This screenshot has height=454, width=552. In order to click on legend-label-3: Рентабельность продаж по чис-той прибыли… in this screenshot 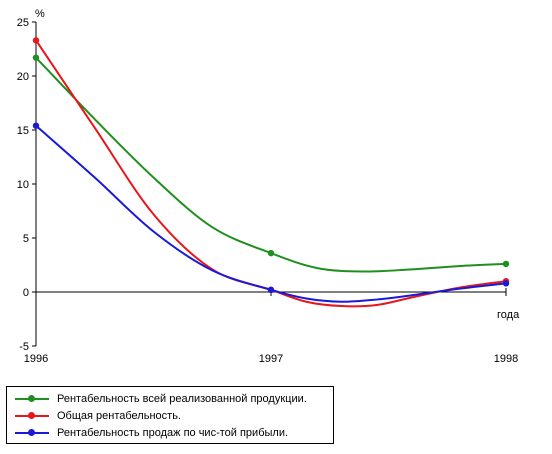, I will do `click(173, 432)`.